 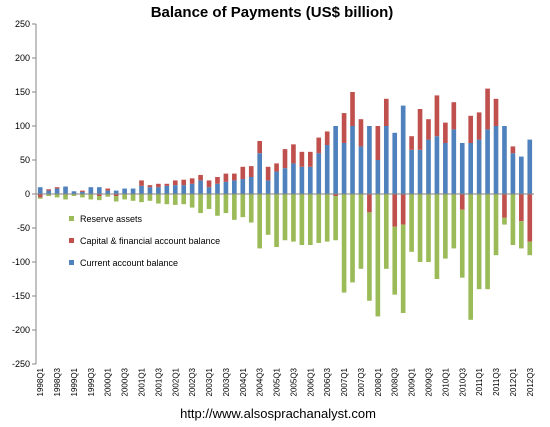 I want to click on y-tick-label: 250, so click(x=22, y=24).